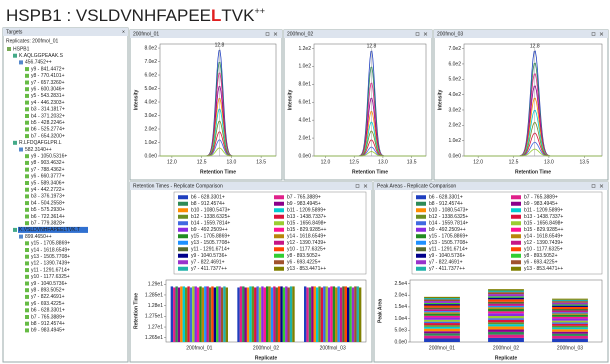 The height and width of the screenshot is (364, 610). What do you see at coordinates (48, 123) in the screenshot?
I see `transition-node: b5 - 428.2246+` at bounding box center [48, 123].